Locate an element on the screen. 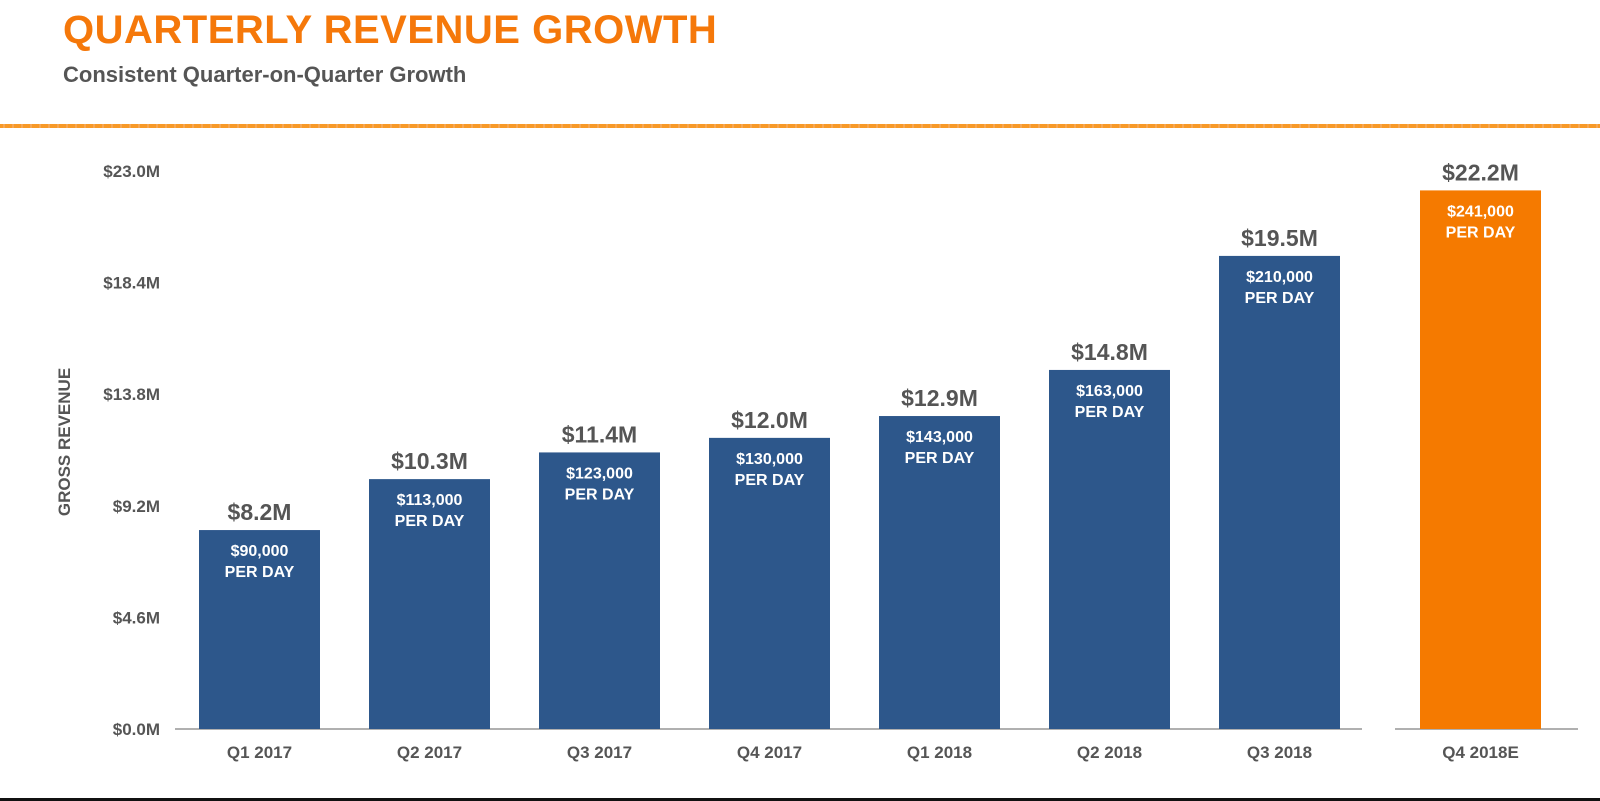 The width and height of the screenshot is (1600, 801). bar-group: $10.3M $113,000 PER DAY is located at coordinates (429, 588).